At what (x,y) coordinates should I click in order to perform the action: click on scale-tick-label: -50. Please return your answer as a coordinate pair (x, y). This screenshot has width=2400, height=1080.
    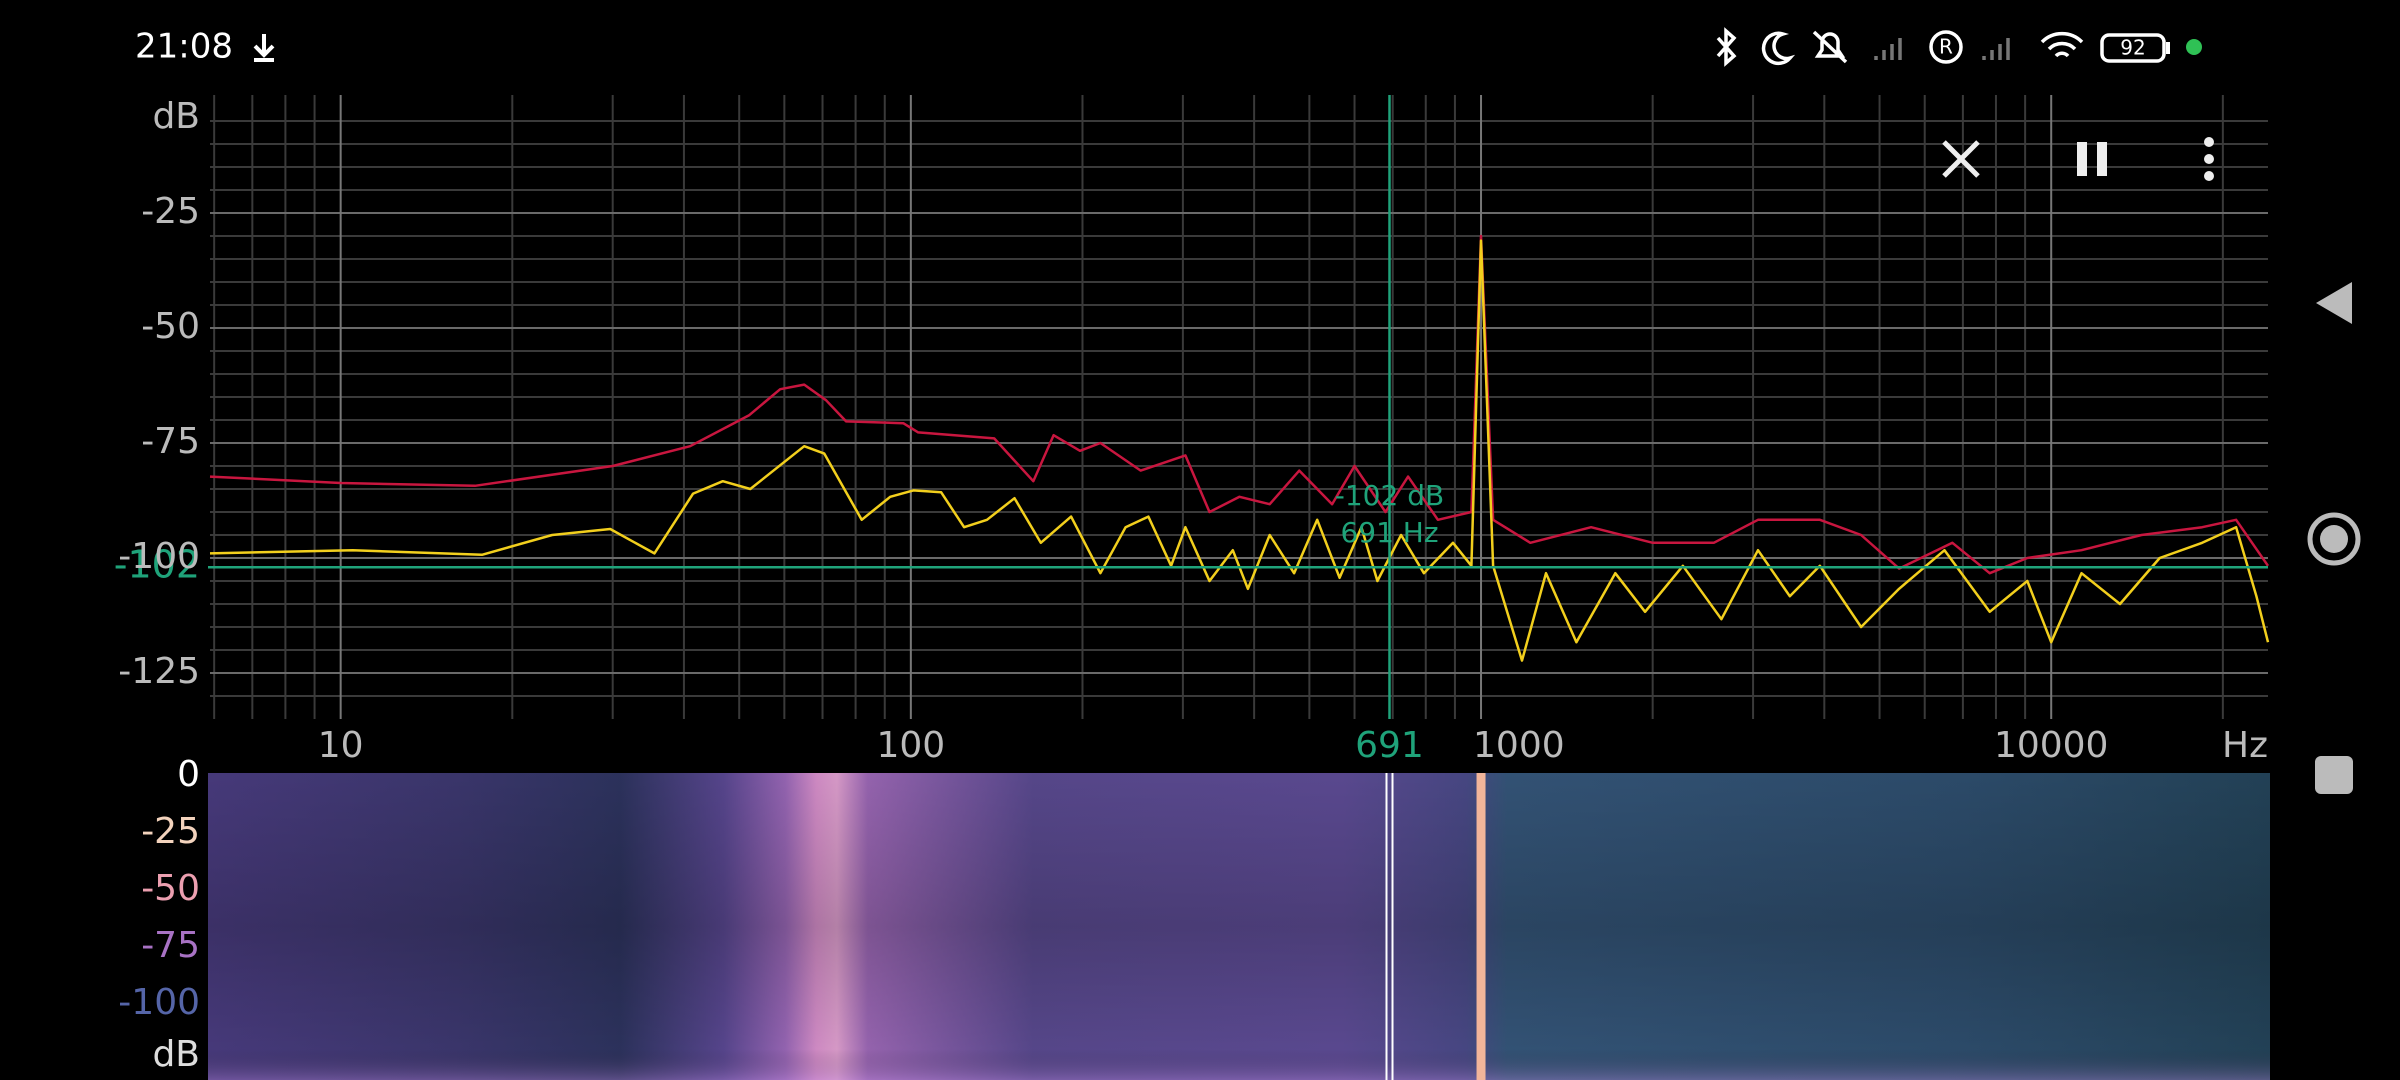
    Looking at the image, I should click on (170, 888).